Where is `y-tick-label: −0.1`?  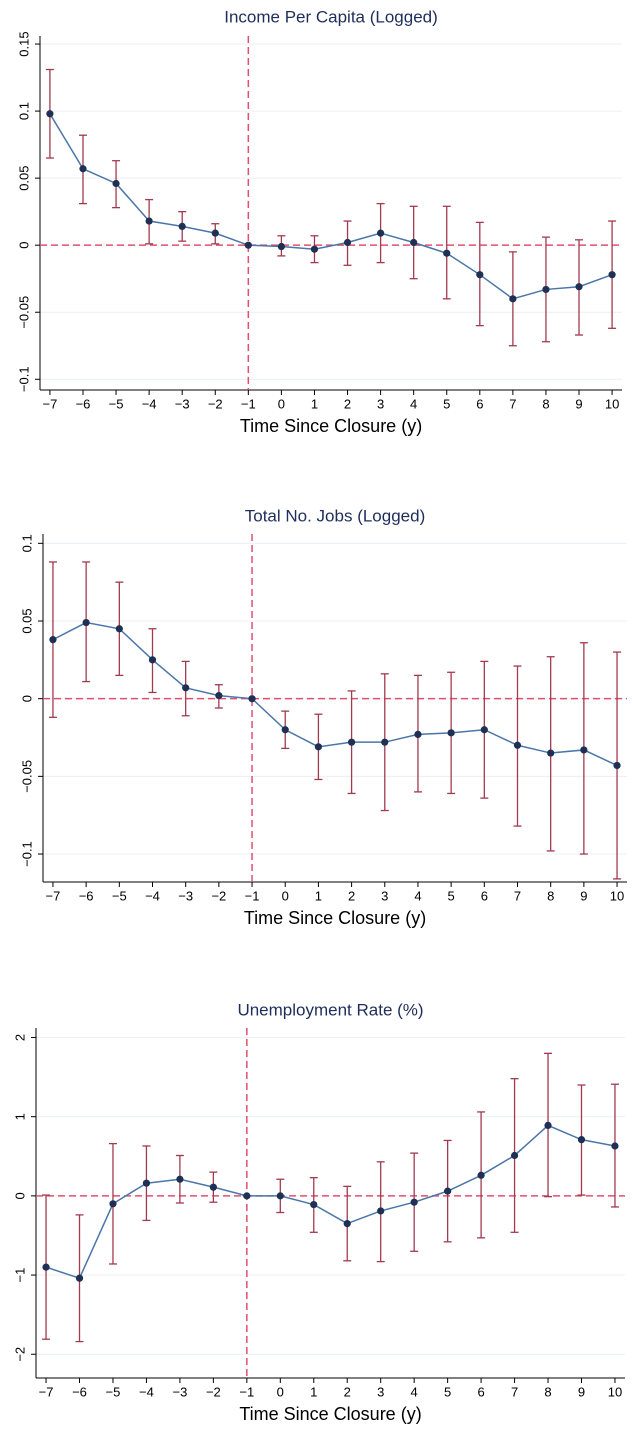 y-tick-label: −0.1 is located at coordinates (26, 854).